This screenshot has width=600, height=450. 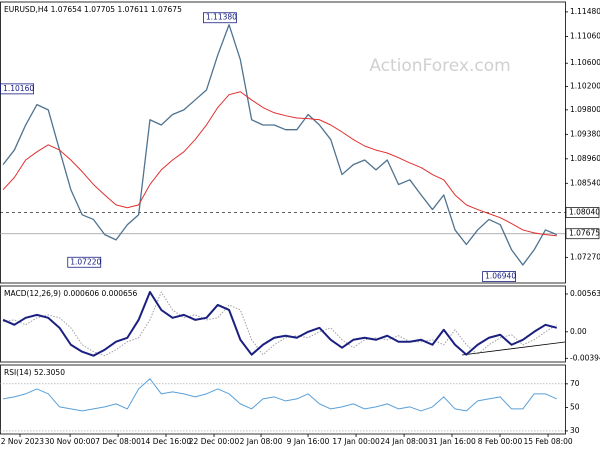 I want to click on y-tick-label: 30, so click(x=575, y=430).